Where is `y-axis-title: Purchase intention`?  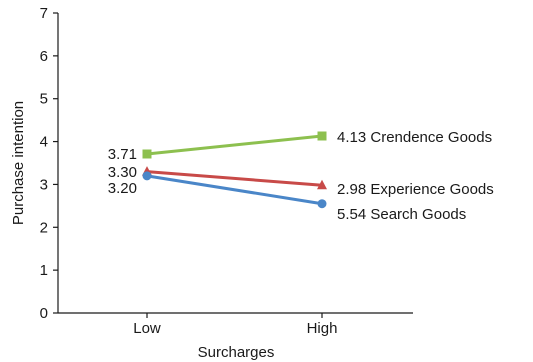
y-axis-title: Purchase intention is located at coordinates (18, 163).